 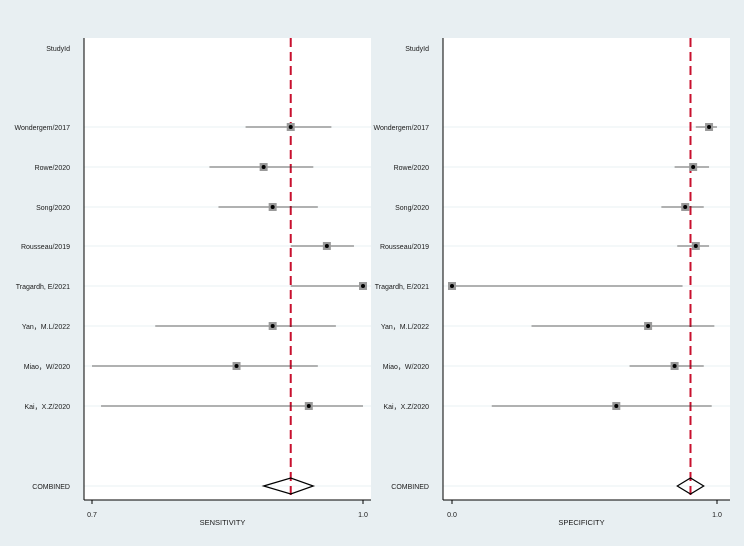 What do you see at coordinates (223, 522) in the screenshot?
I see `x-axis-label: SENSITIVITY` at bounding box center [223, 522].